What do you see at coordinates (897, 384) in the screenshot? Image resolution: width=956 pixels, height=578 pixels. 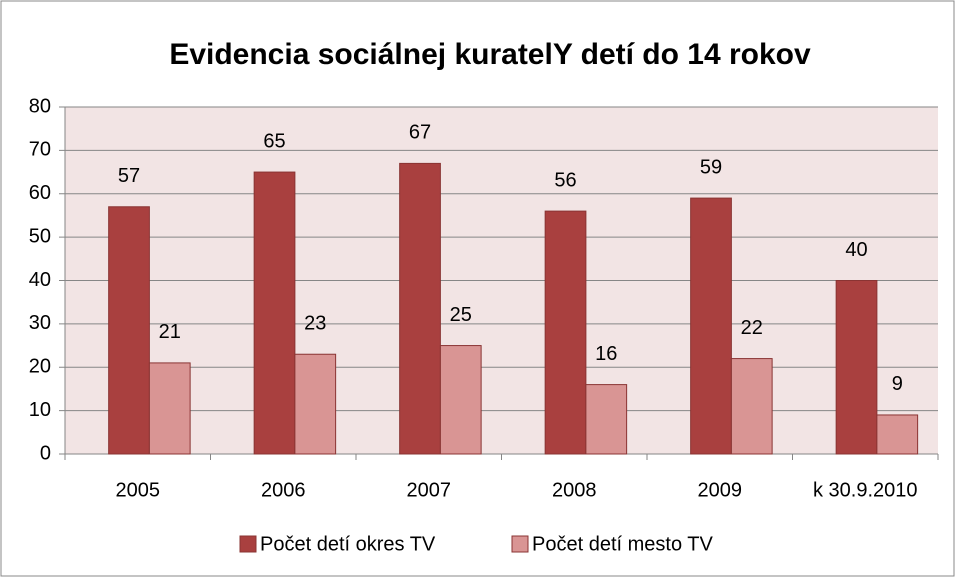 I see `data-label: 9` at bounding box center [897, 384].